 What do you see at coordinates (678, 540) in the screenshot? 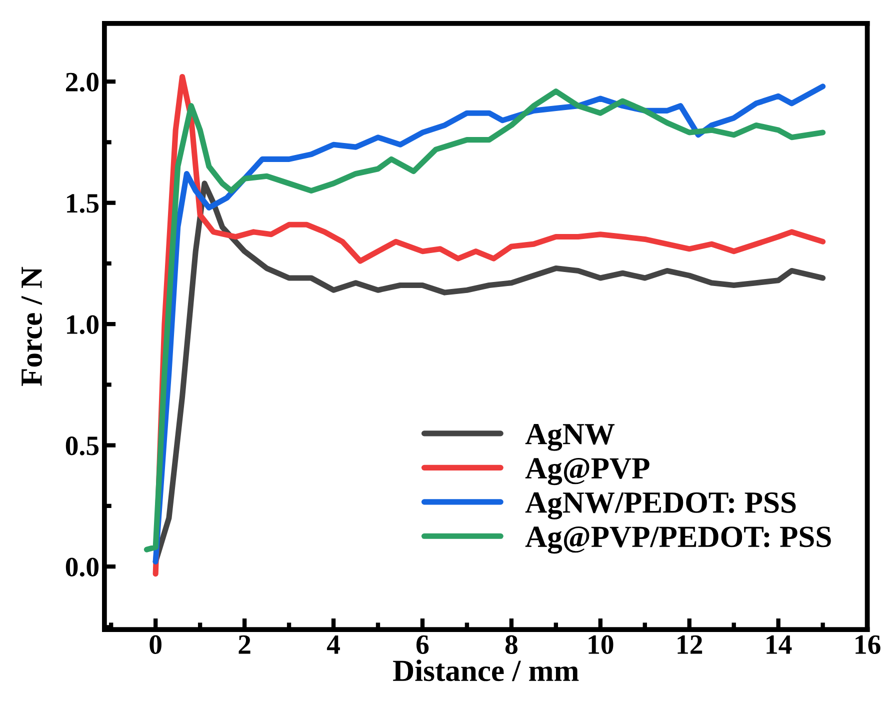
I see `legend-label: Ag@PVP/PEDOT: PSS` at bounding box center [678, 540].